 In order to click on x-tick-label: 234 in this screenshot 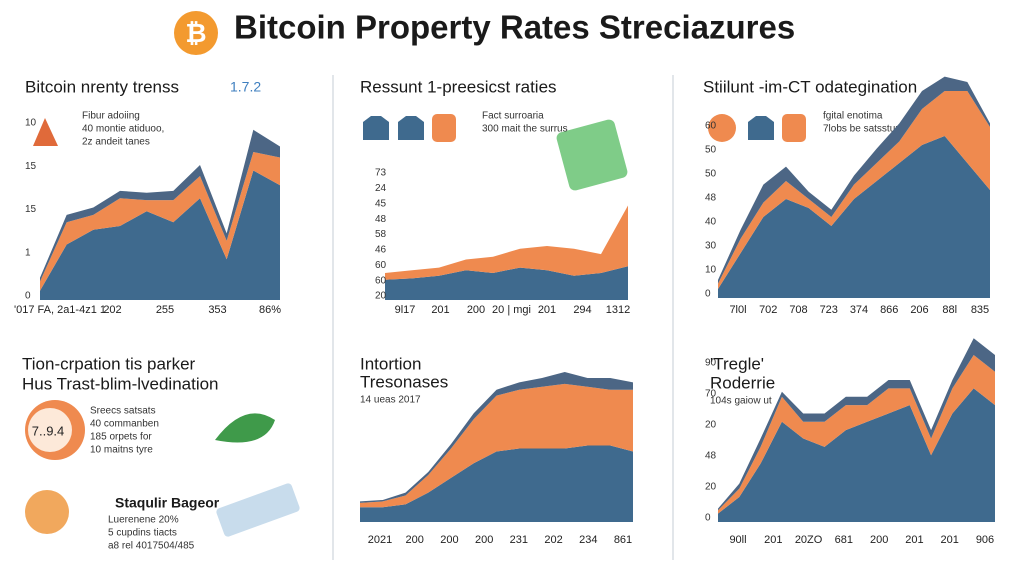, I will do `click(588, 540)`.